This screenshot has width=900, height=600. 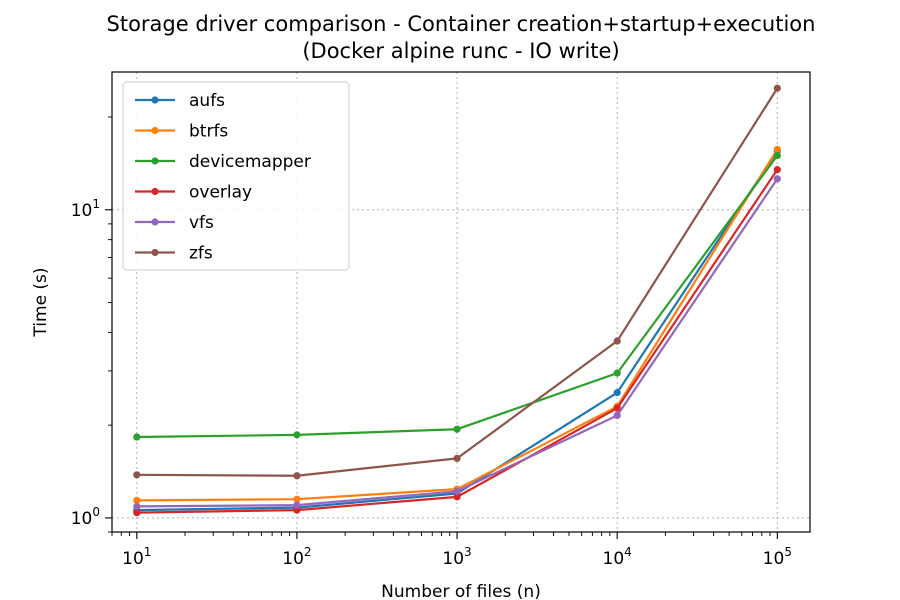 I want to click on x-tick-label: 10¹, so click(x=136, y=557).